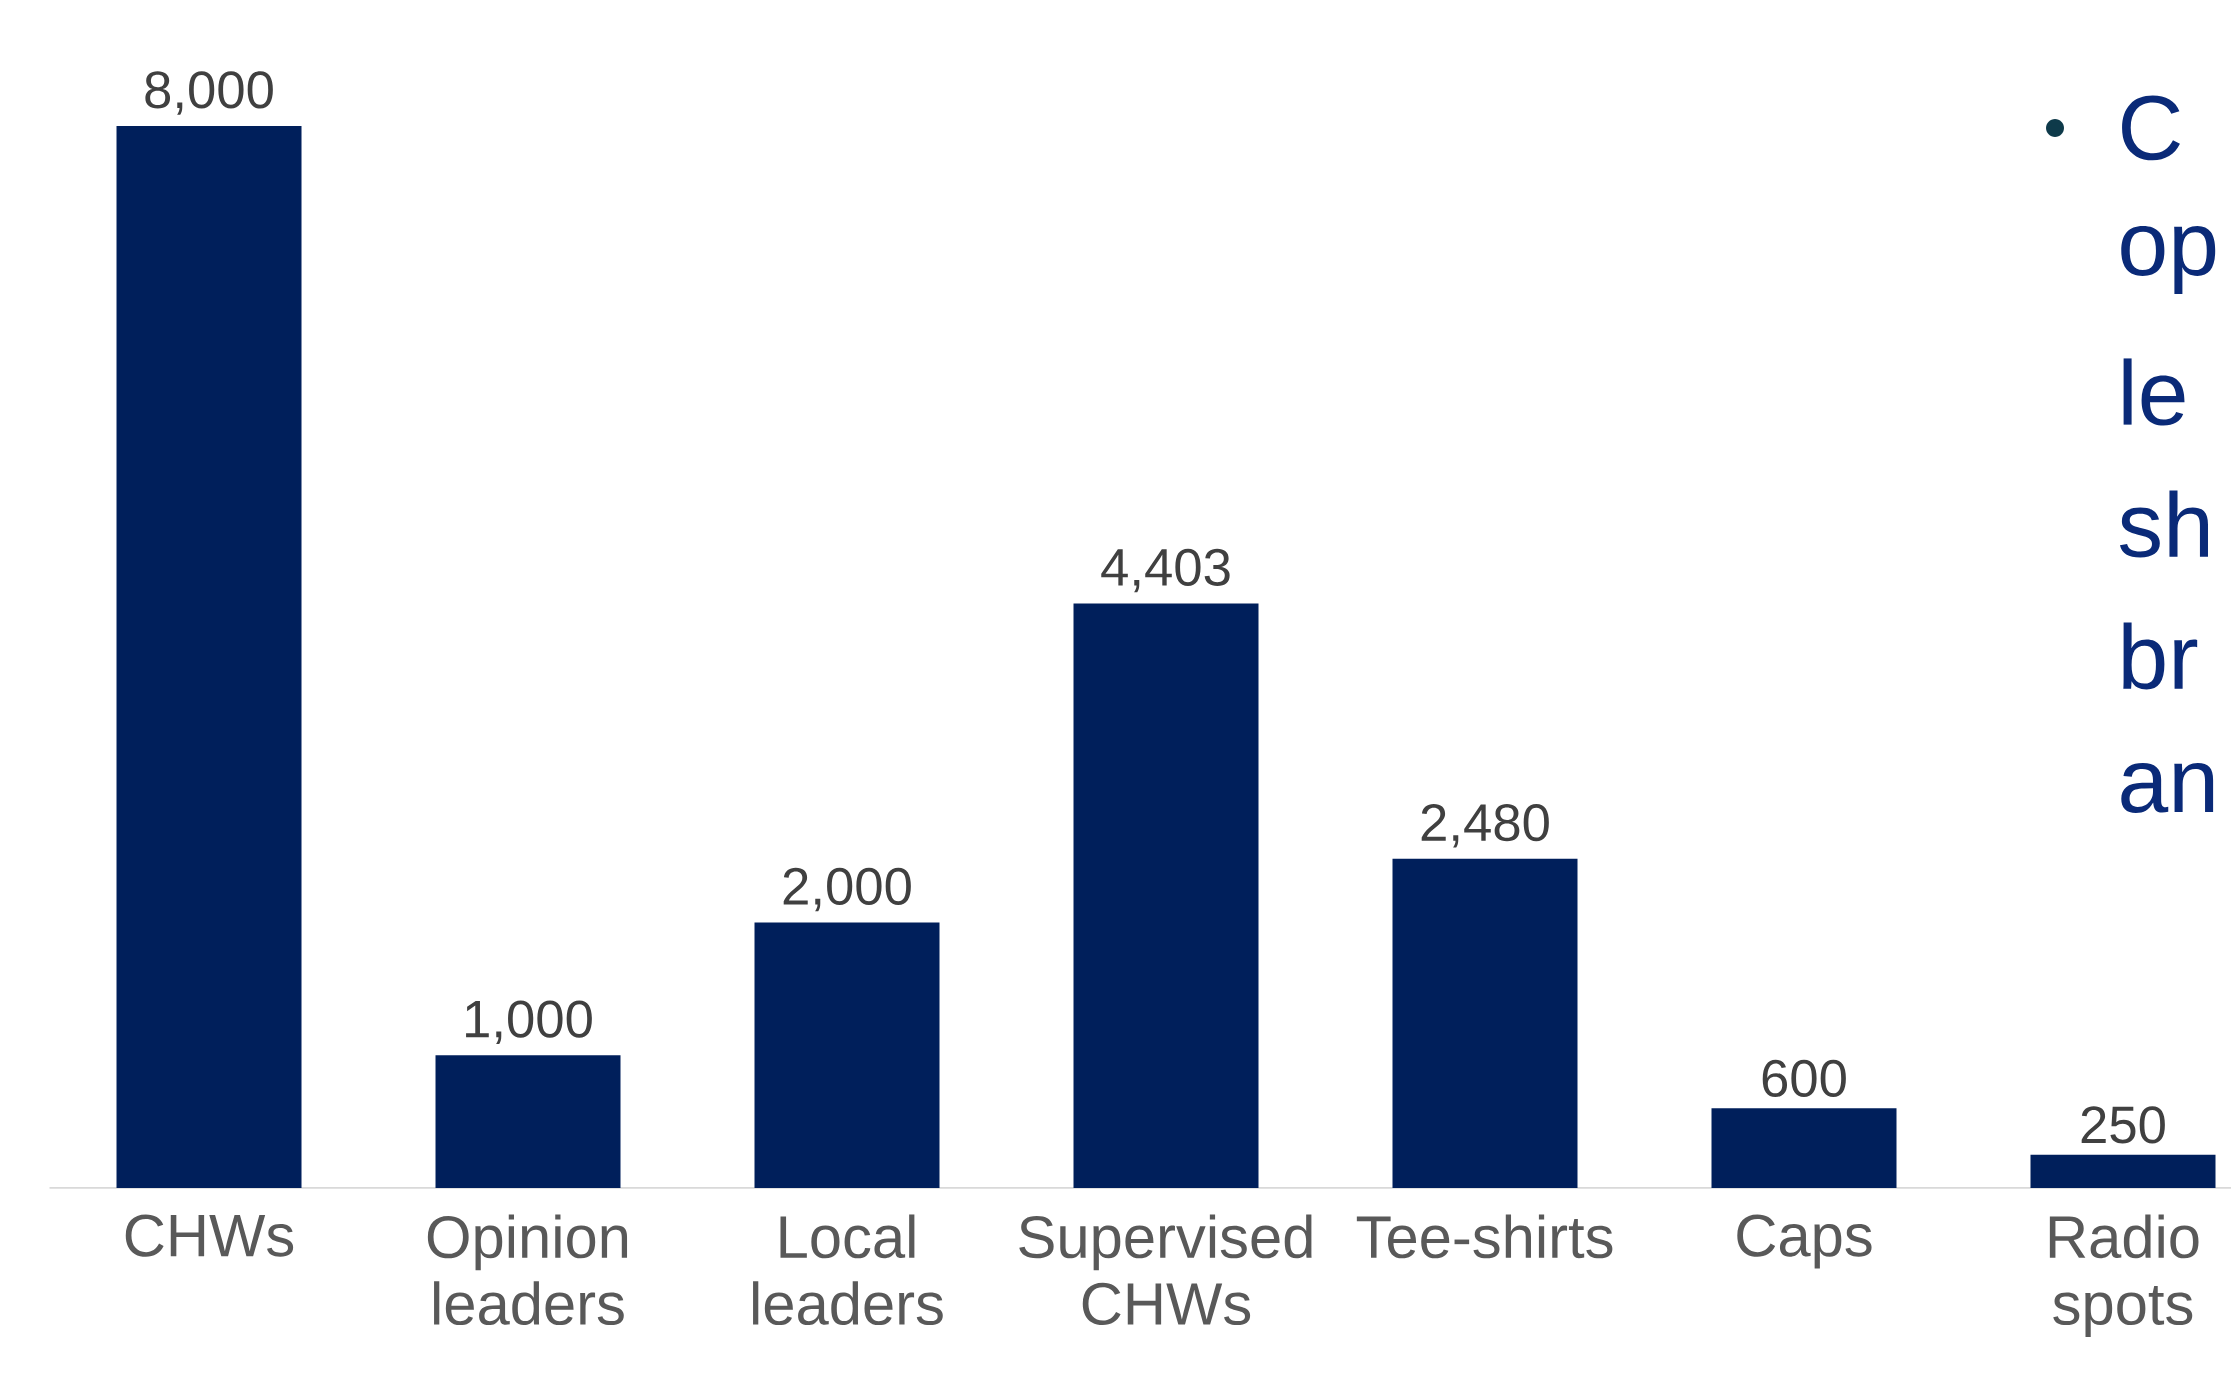 The height and width of the screenshot is (1378, 2231). Describe the element at coordinates (2167, 788) in the screenshot. I see `annotation: an` at that location.